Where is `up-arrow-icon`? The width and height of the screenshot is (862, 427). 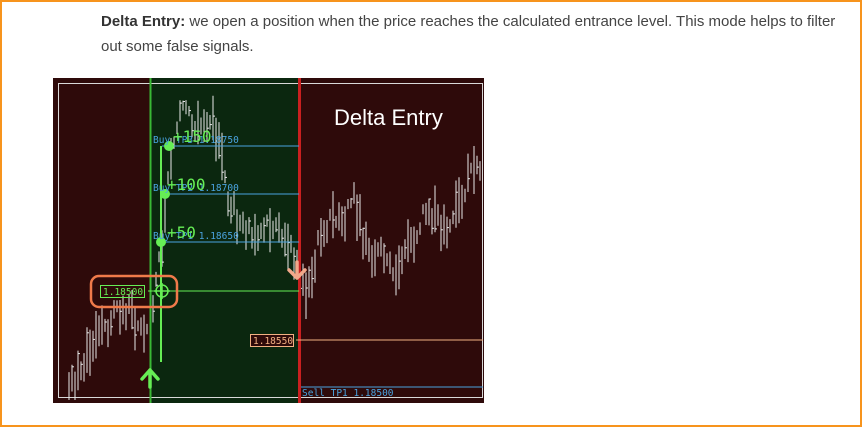
up-arrow-icon is located at coordinates (150, 378).